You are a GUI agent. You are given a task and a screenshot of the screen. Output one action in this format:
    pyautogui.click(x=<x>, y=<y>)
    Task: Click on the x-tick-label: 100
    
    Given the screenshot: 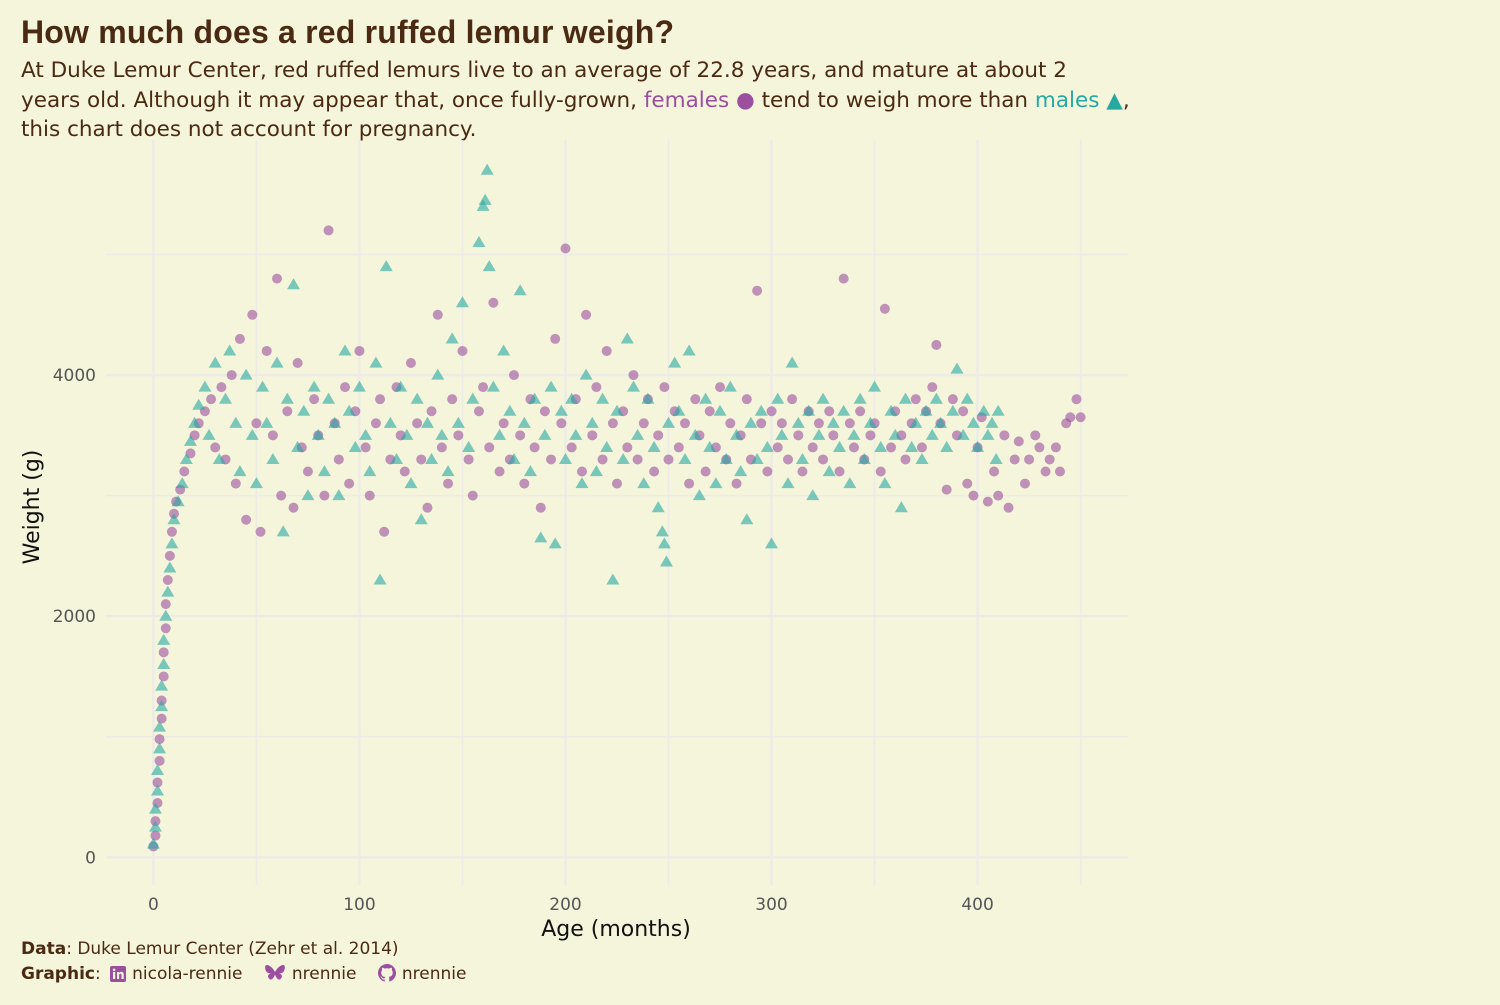 What is the action you would take?
    pyautogui.click(x=359, y=905)
    